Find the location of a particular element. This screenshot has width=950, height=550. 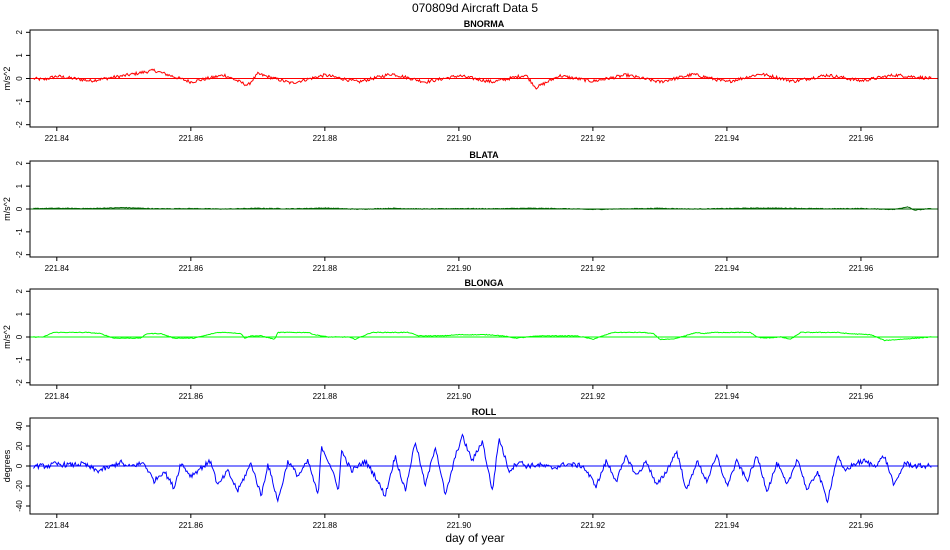

y-tick-label: -20 is located at coordinates (19, 486).